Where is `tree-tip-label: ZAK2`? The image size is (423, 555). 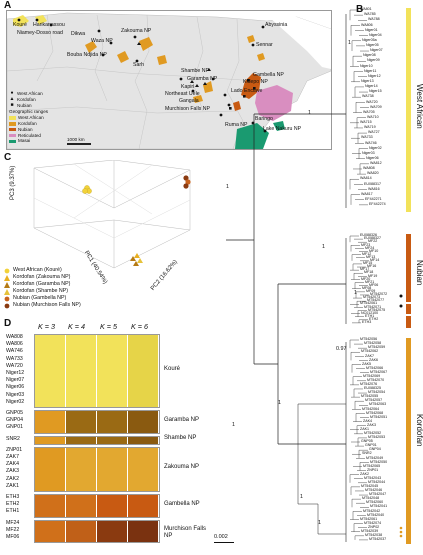 tree-tip-label: ZAK2 is located at coordinates (364, 473).